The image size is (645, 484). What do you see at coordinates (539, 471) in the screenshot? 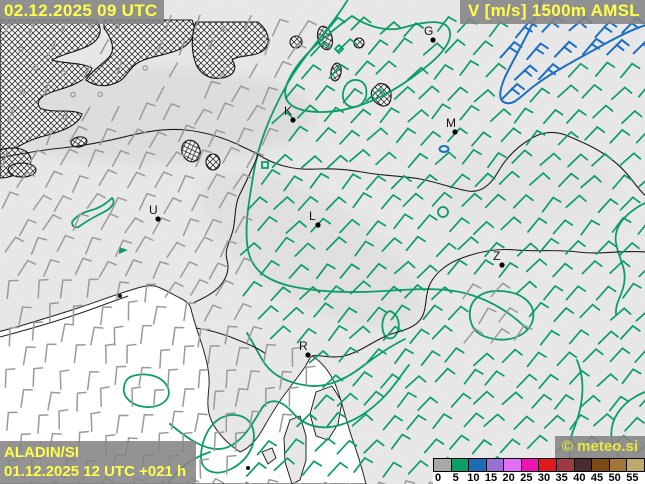
I see `wind-speed-colorbar: 0 5 10 15 20 25 30 35 40 45 50 55` at bounding box center [539, 471].